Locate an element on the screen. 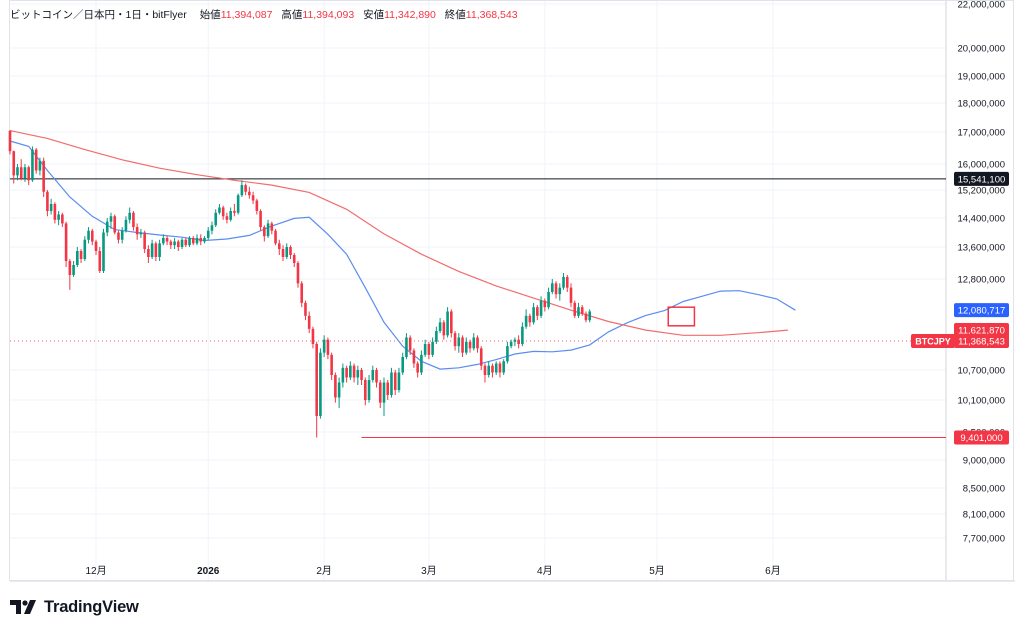 This screenshot has width=1024, height=636. symbol-tag: BTCJPY is located at coordinates (933, 342).